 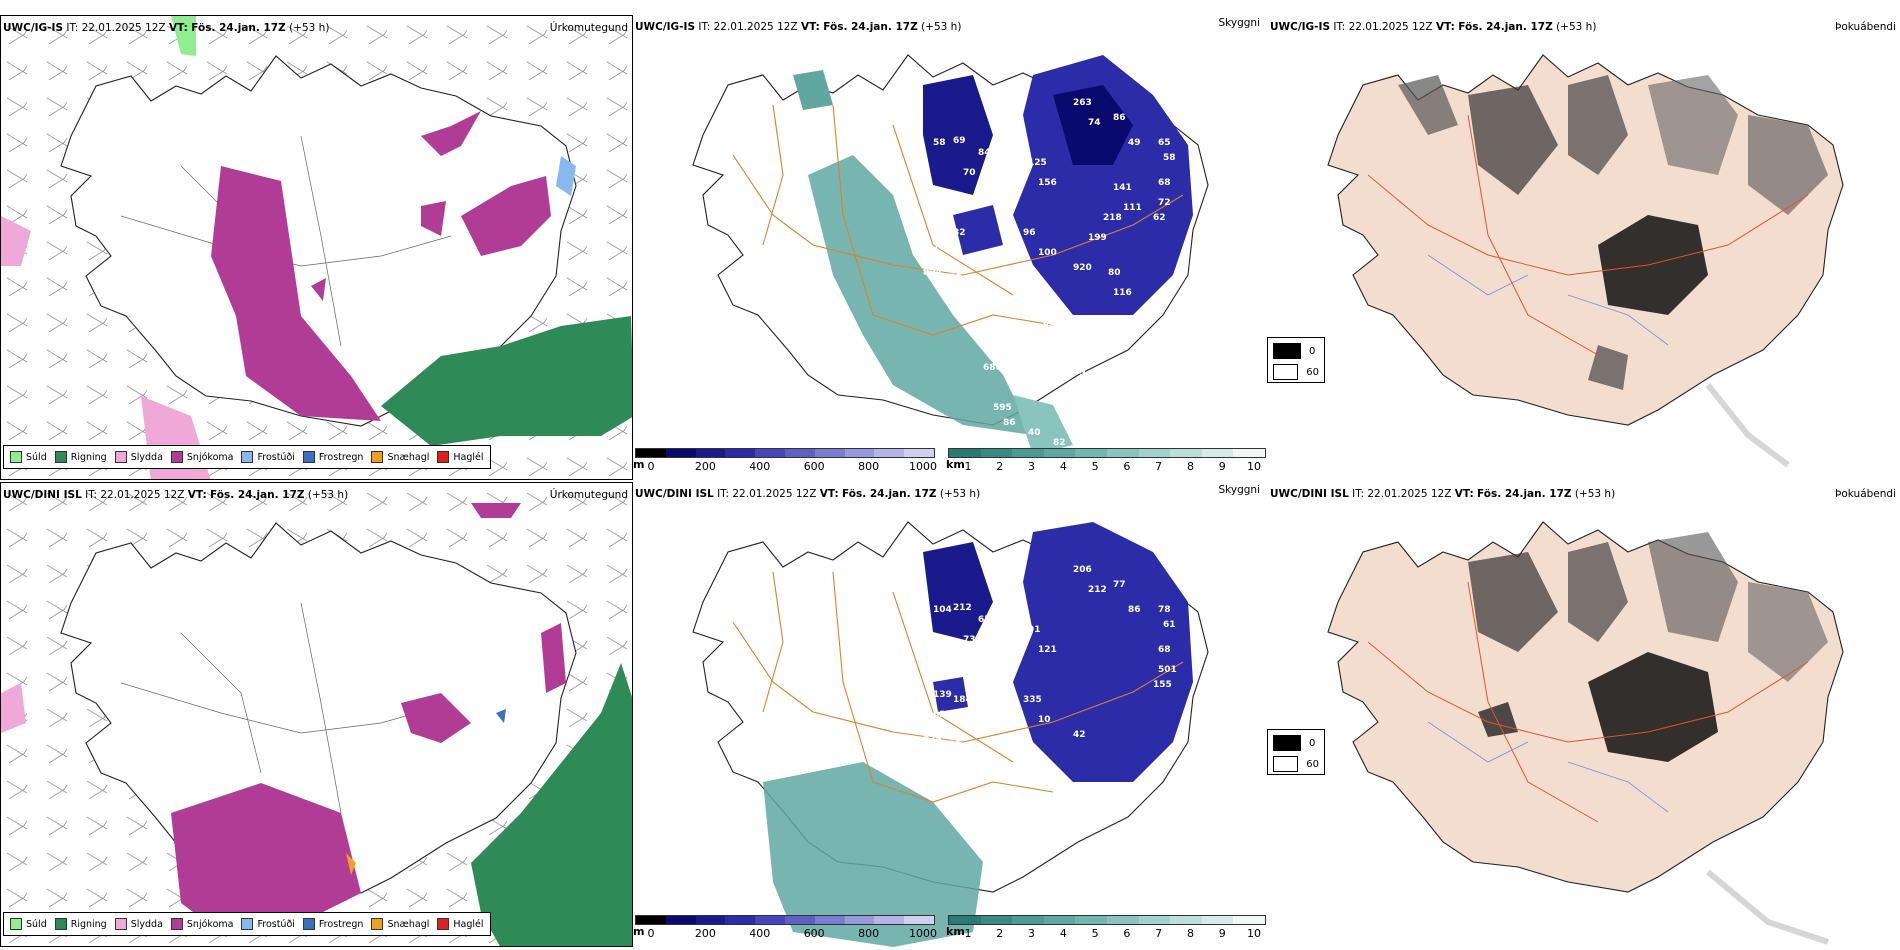 What do you see at coordinates (942, 695) in the screenshot?
I see `visibility-value-label: 139` at bounding box center [942, 695].